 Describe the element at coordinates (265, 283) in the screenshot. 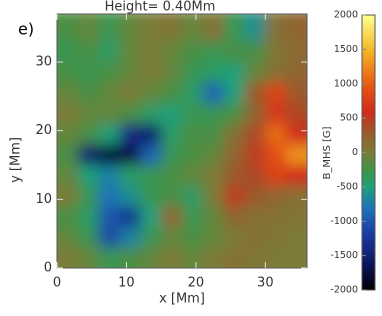

I see `x-tick-label: 30` at that location.